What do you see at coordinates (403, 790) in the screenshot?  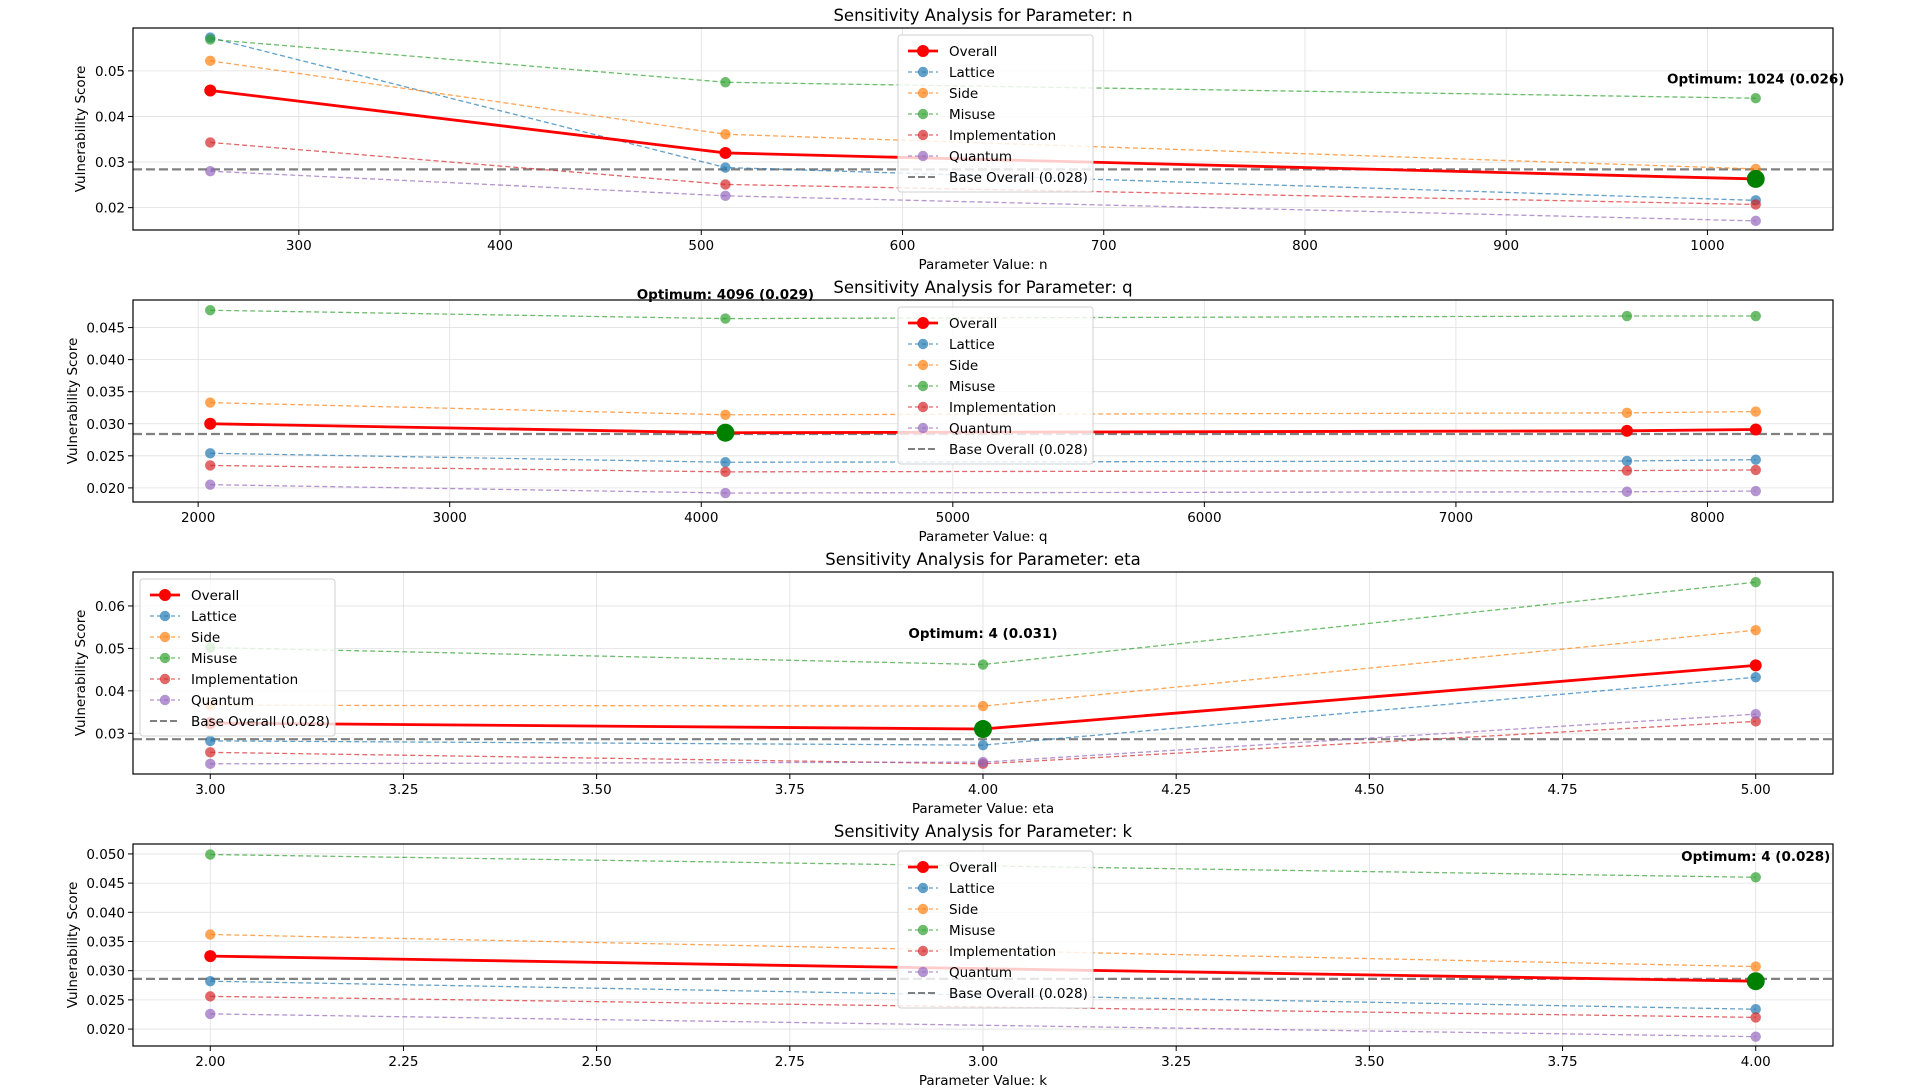 I see `x-tick-label: 3.25` at bounding box center [403, 790].